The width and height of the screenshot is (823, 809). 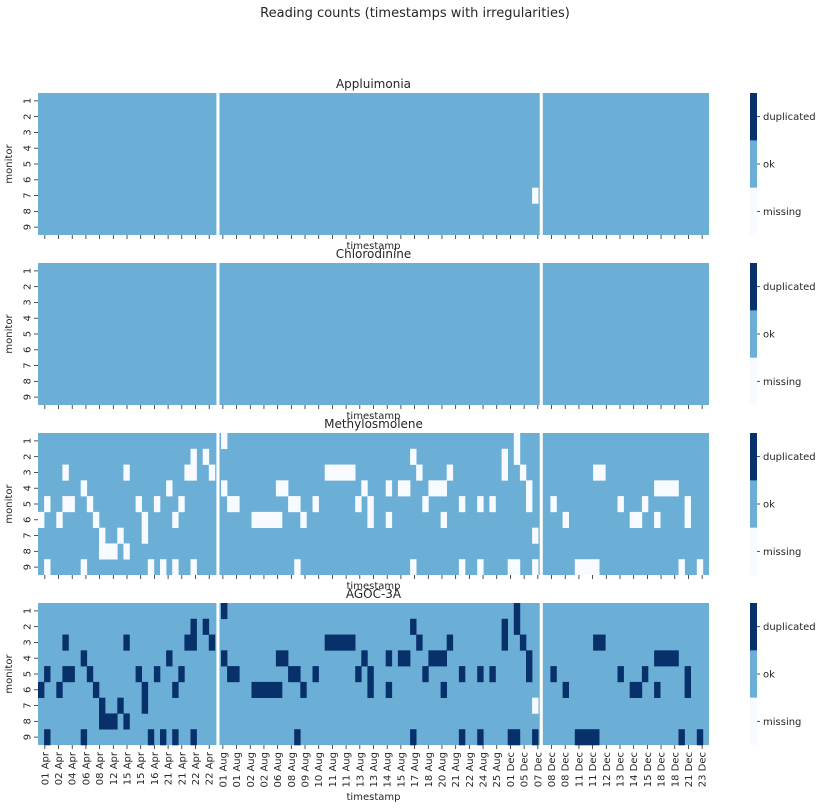 What do you see at coordinates (429, 769) in the screenshot?
I see `x-tick-label: 18 Aug` at bounding box center [429, 769].